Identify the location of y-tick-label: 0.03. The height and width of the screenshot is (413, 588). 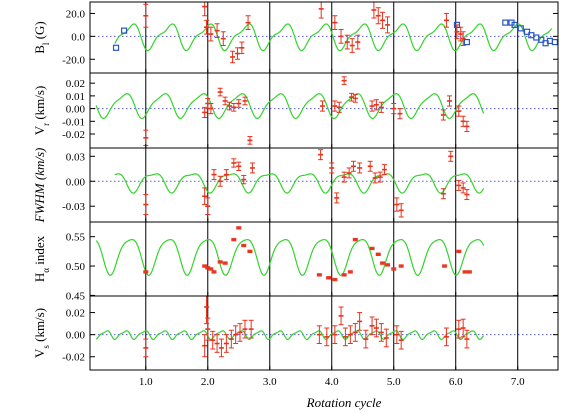
(76, 157).